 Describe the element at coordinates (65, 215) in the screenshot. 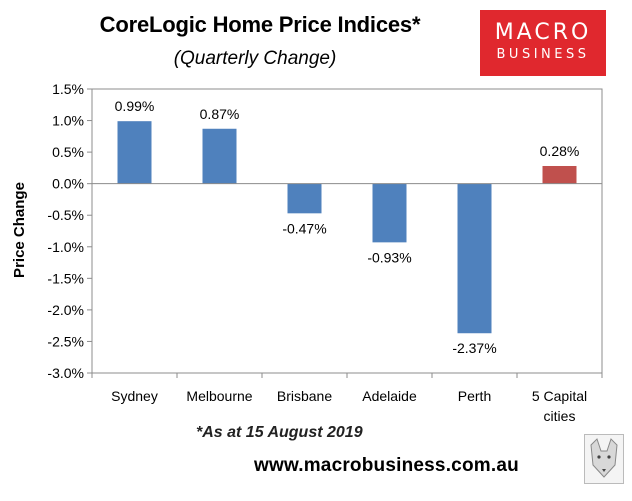

I see `y-tick-label: -0.5%` at that location.